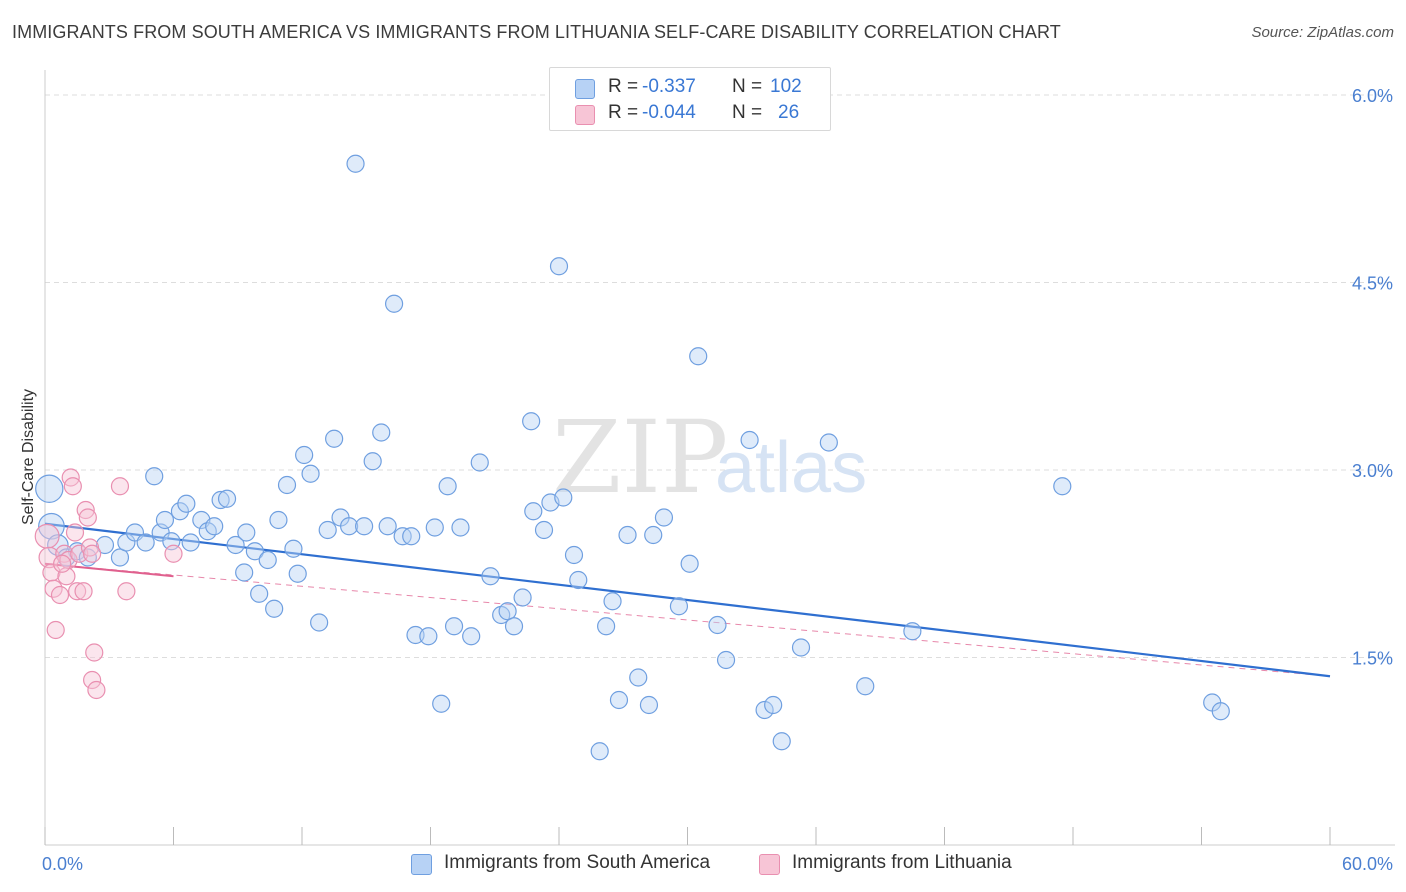 The image size is (1406, 892). Describe the element at coordinates (1372, 96) in the screenshot. I see `y-tick-label: 6.0%` at that location.